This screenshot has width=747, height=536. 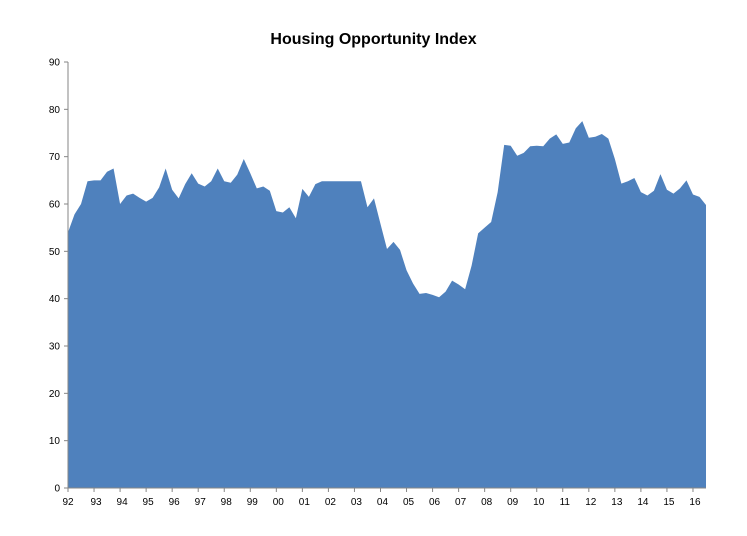 What do you see at coordinates (591, 502) in the screenshot?
I see `x-tick-label: 12` at bounding box center [591, 502].